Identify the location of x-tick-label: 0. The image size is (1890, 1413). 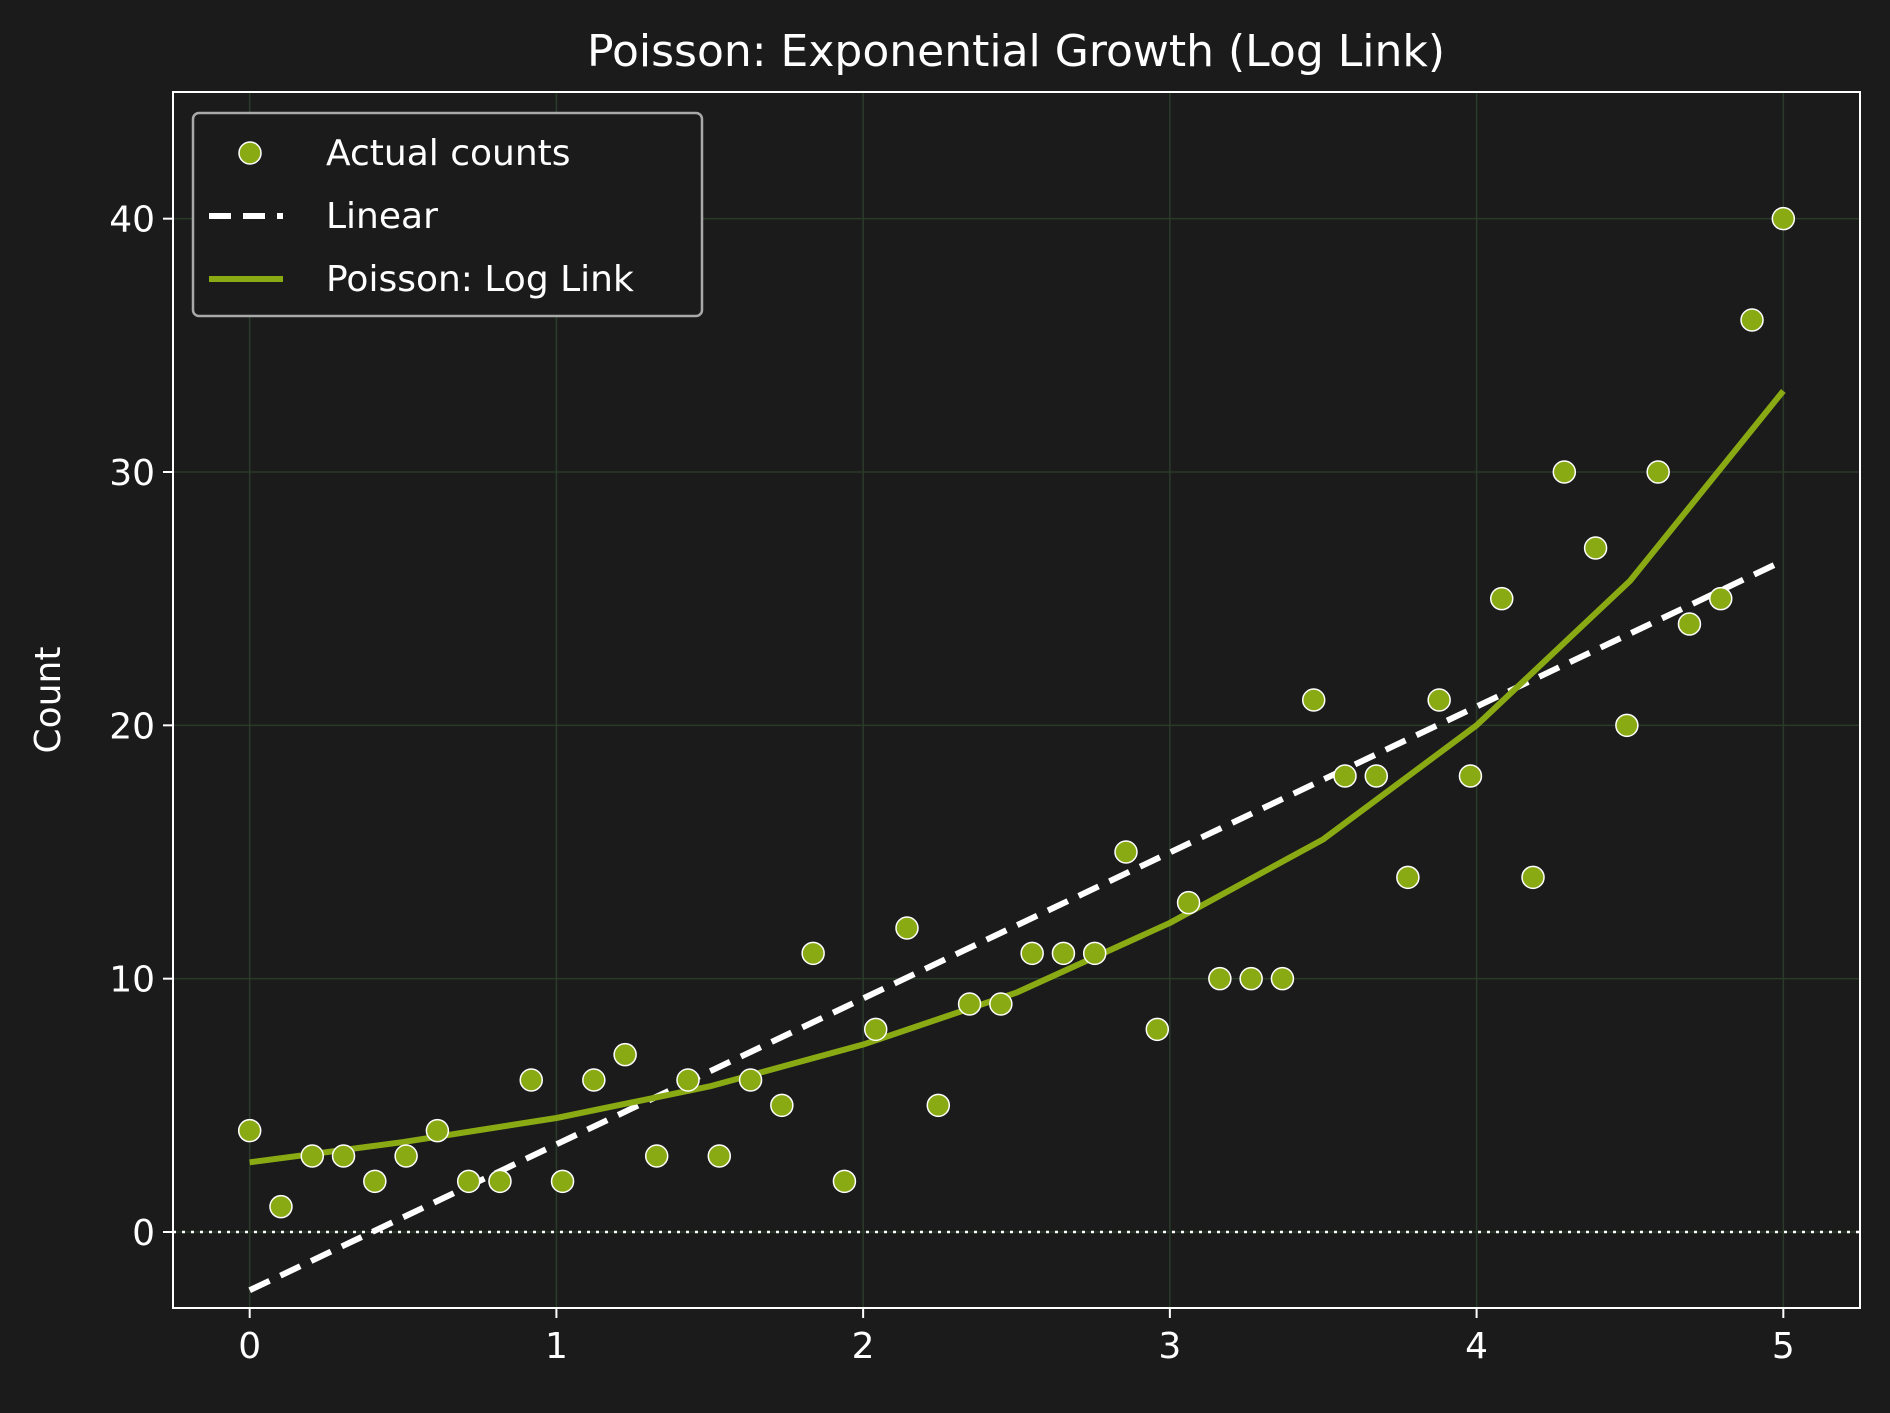
(249, 1346).